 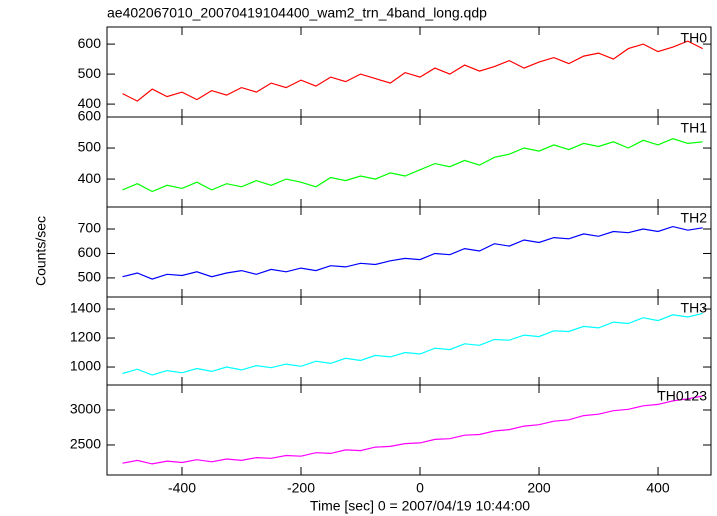 I want to click on series-label: TH3, so click(x=694, y=308).